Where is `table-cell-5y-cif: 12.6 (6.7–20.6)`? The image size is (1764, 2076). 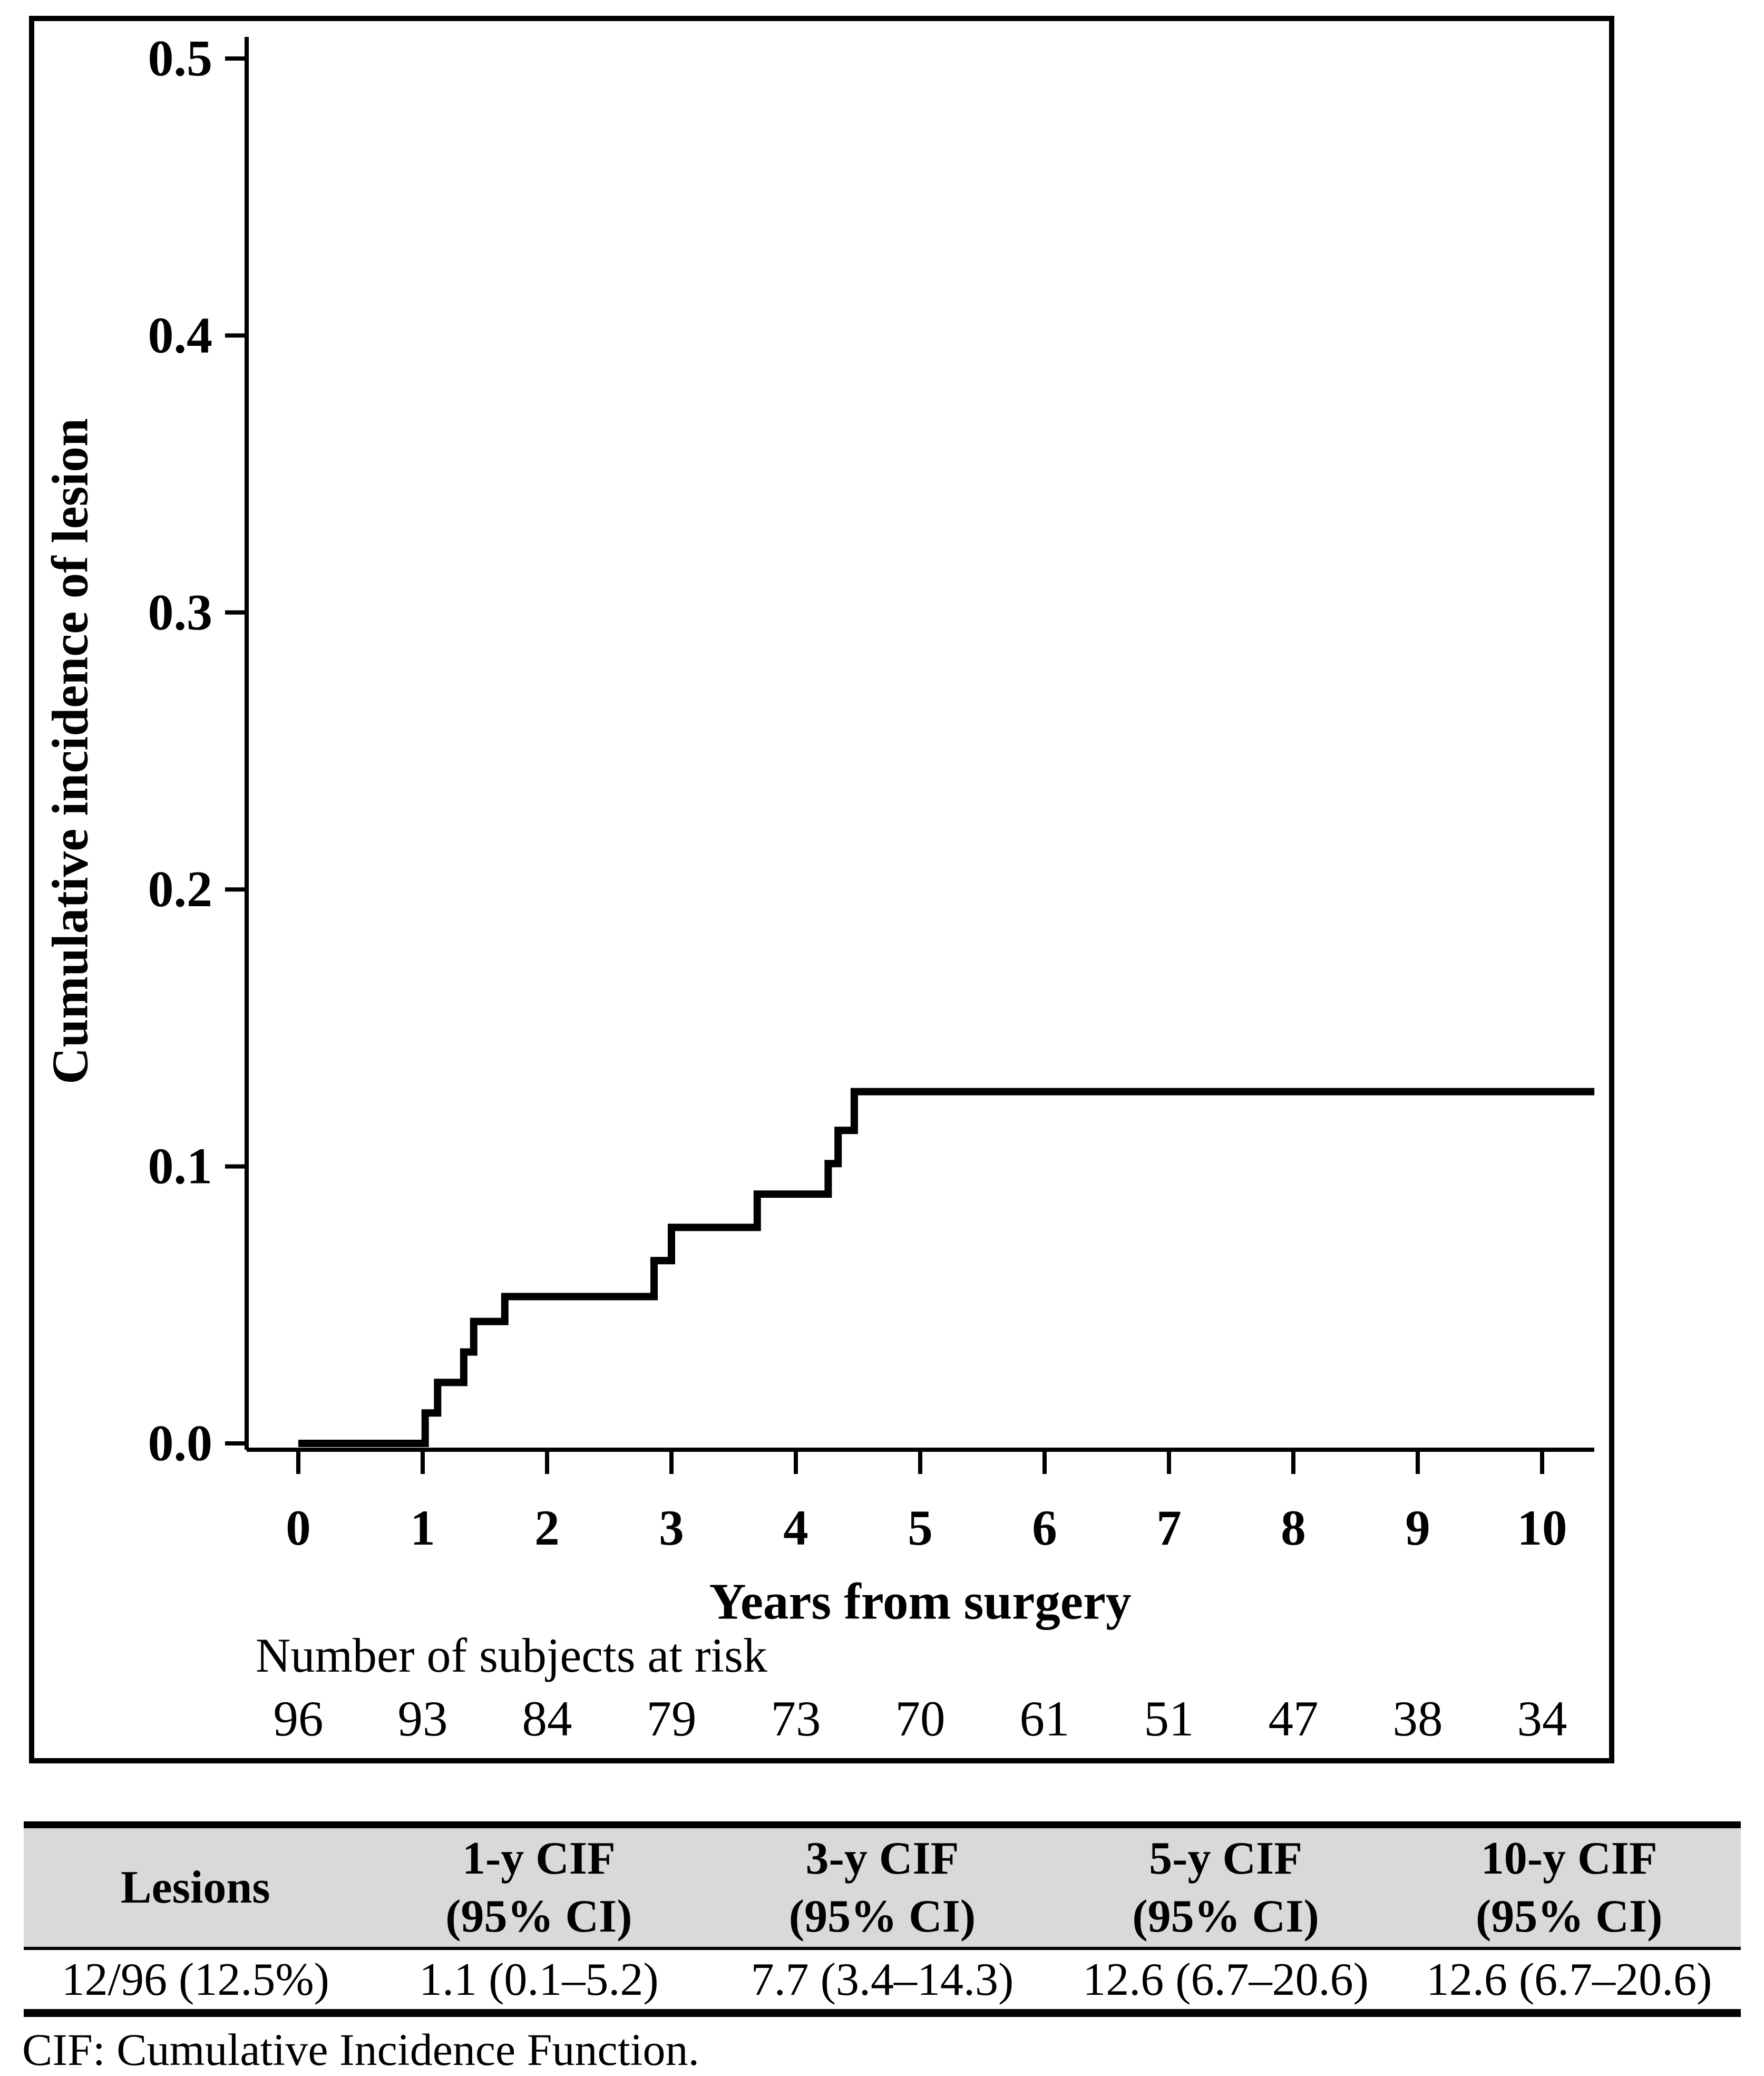 table-cell-5y-cif: 12.6 (6.7–20.6) is located at coordinates (1226, 1979).